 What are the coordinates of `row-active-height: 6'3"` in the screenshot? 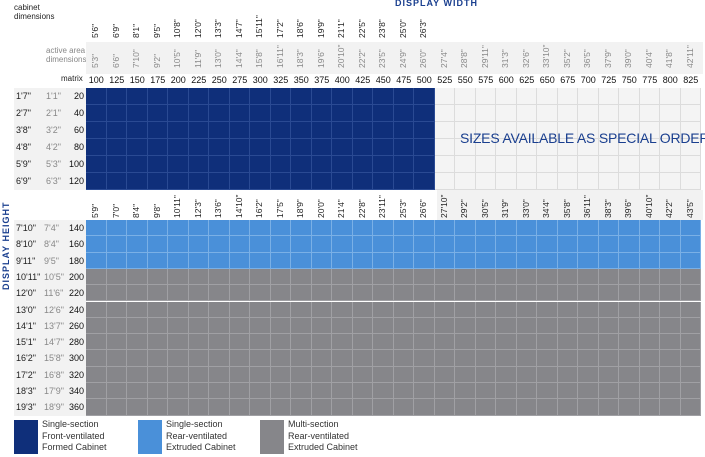 It's located at (53, 181).